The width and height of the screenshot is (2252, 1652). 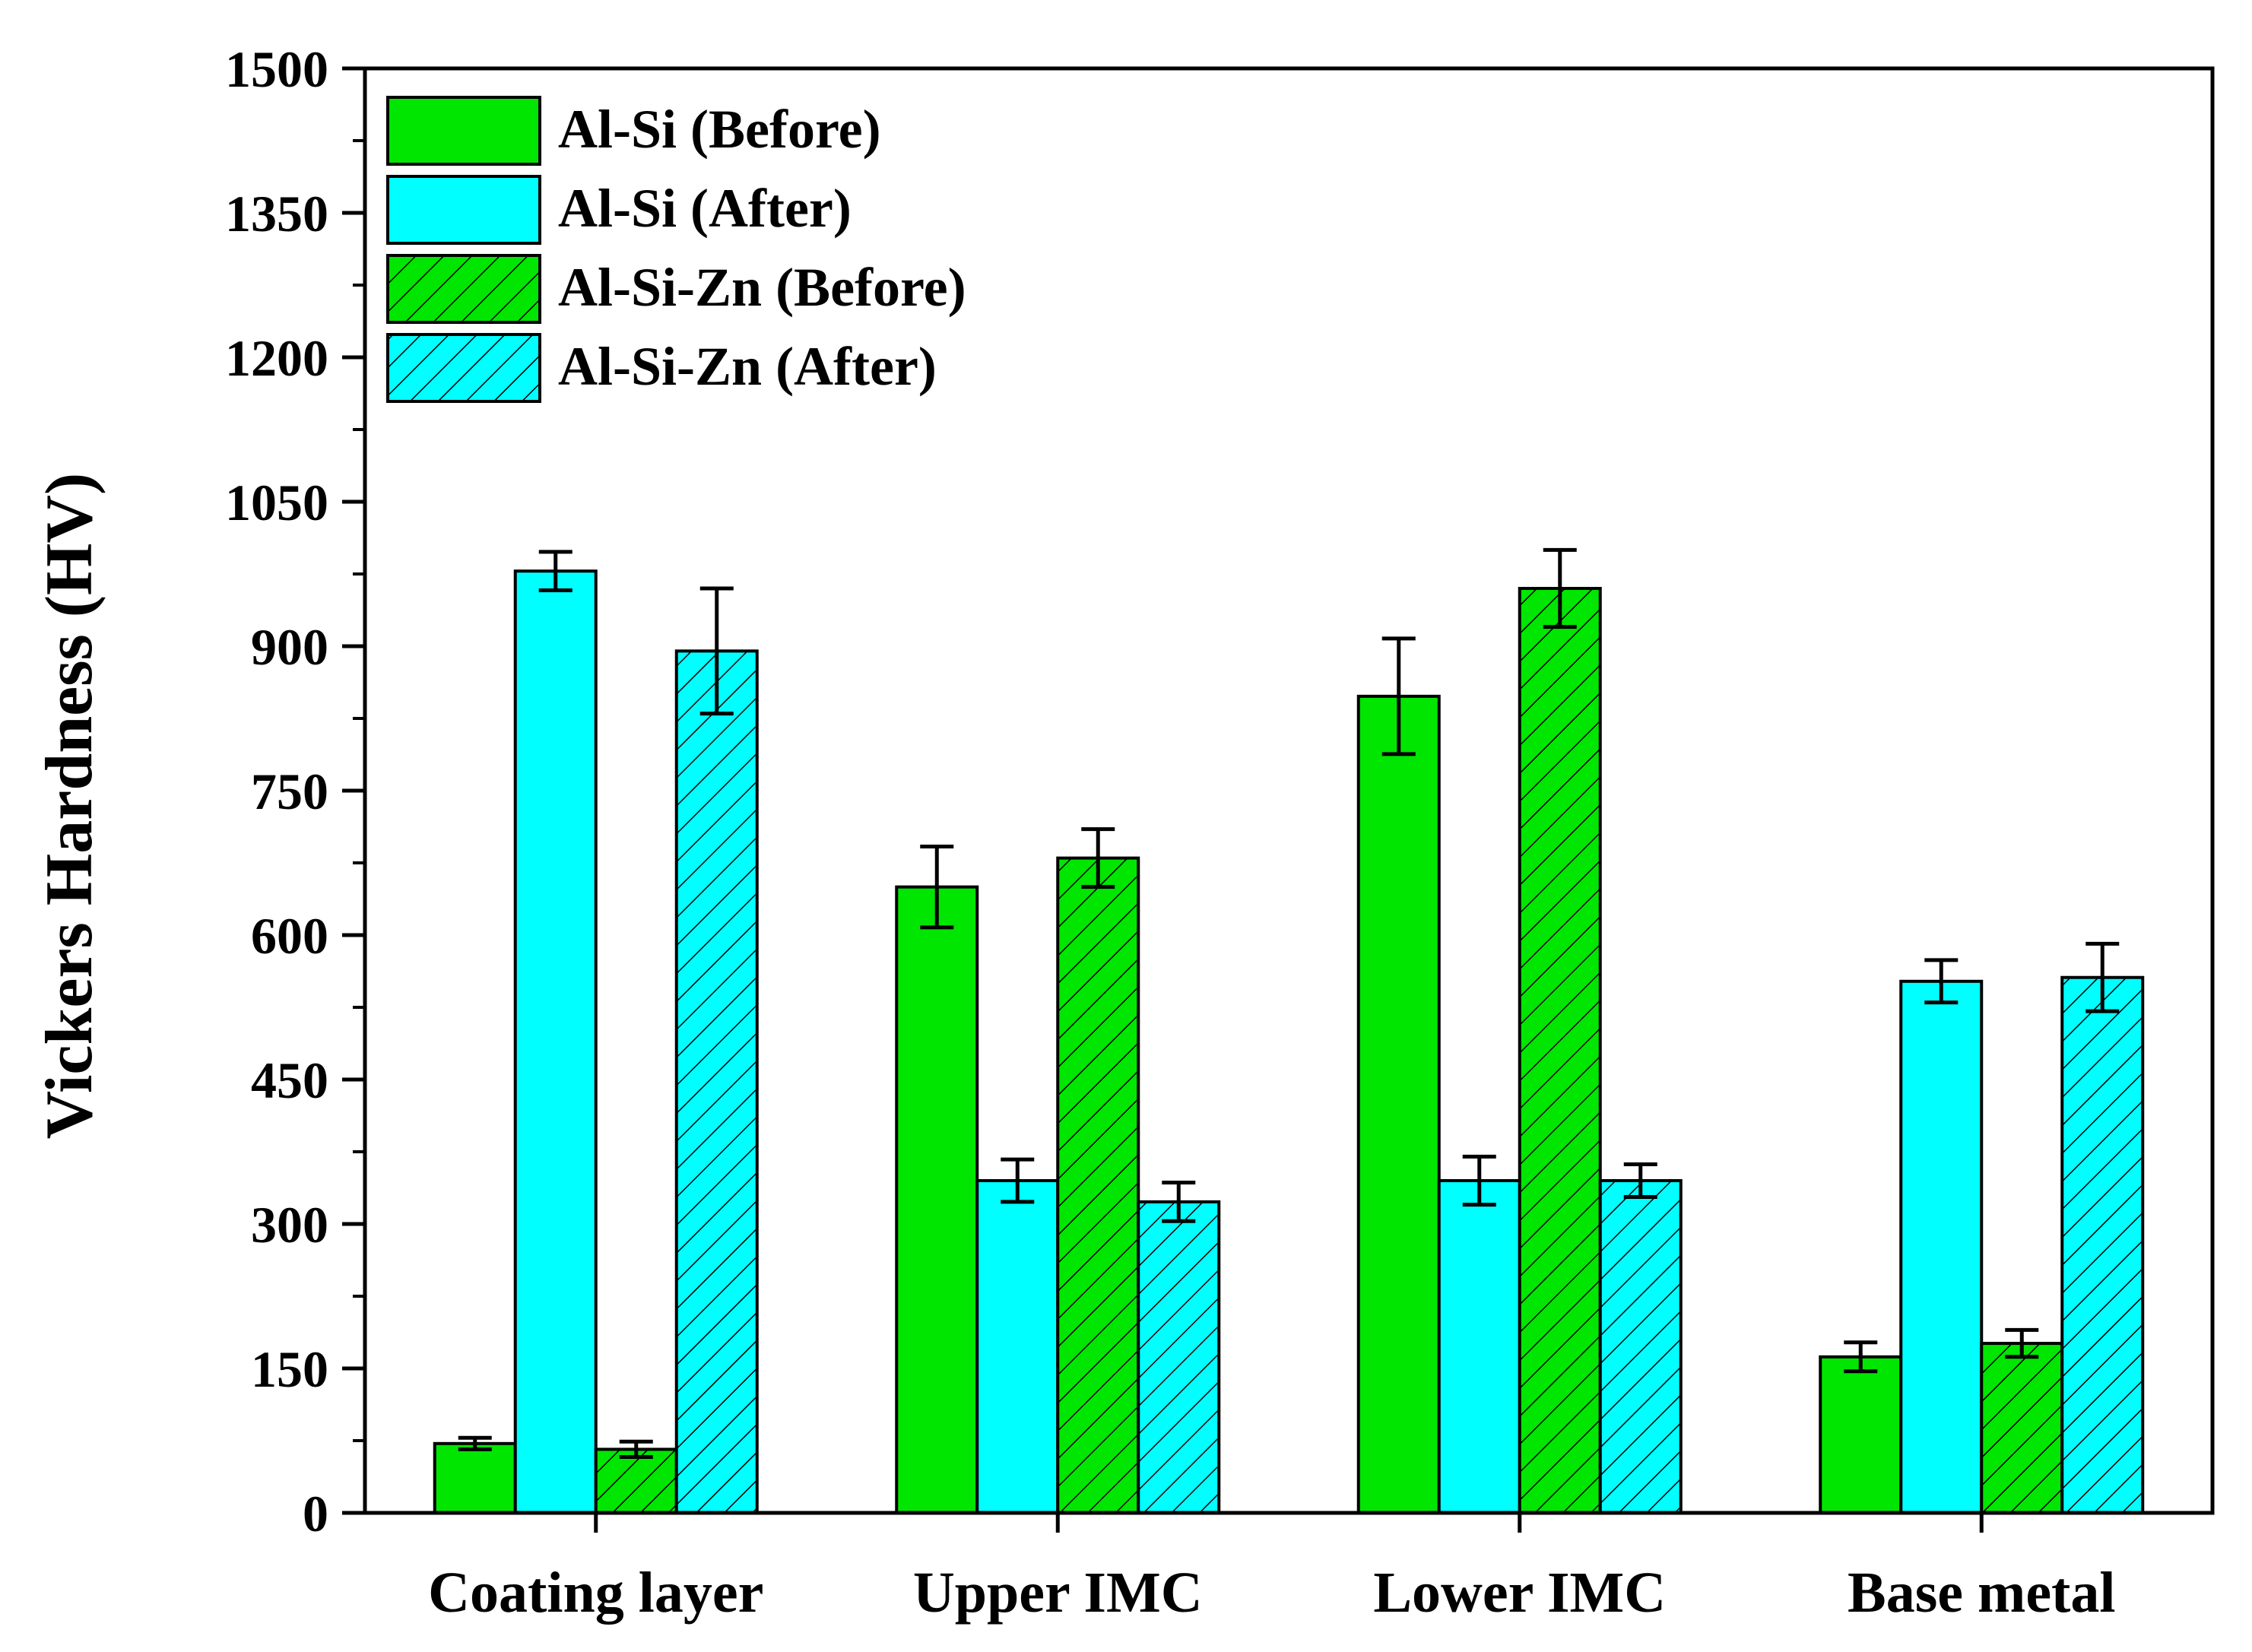 What do you see at coordinates (276, 502) in the screenshot?
I see `y-tick-label-7: 1050` at bounding box center [276, 502].